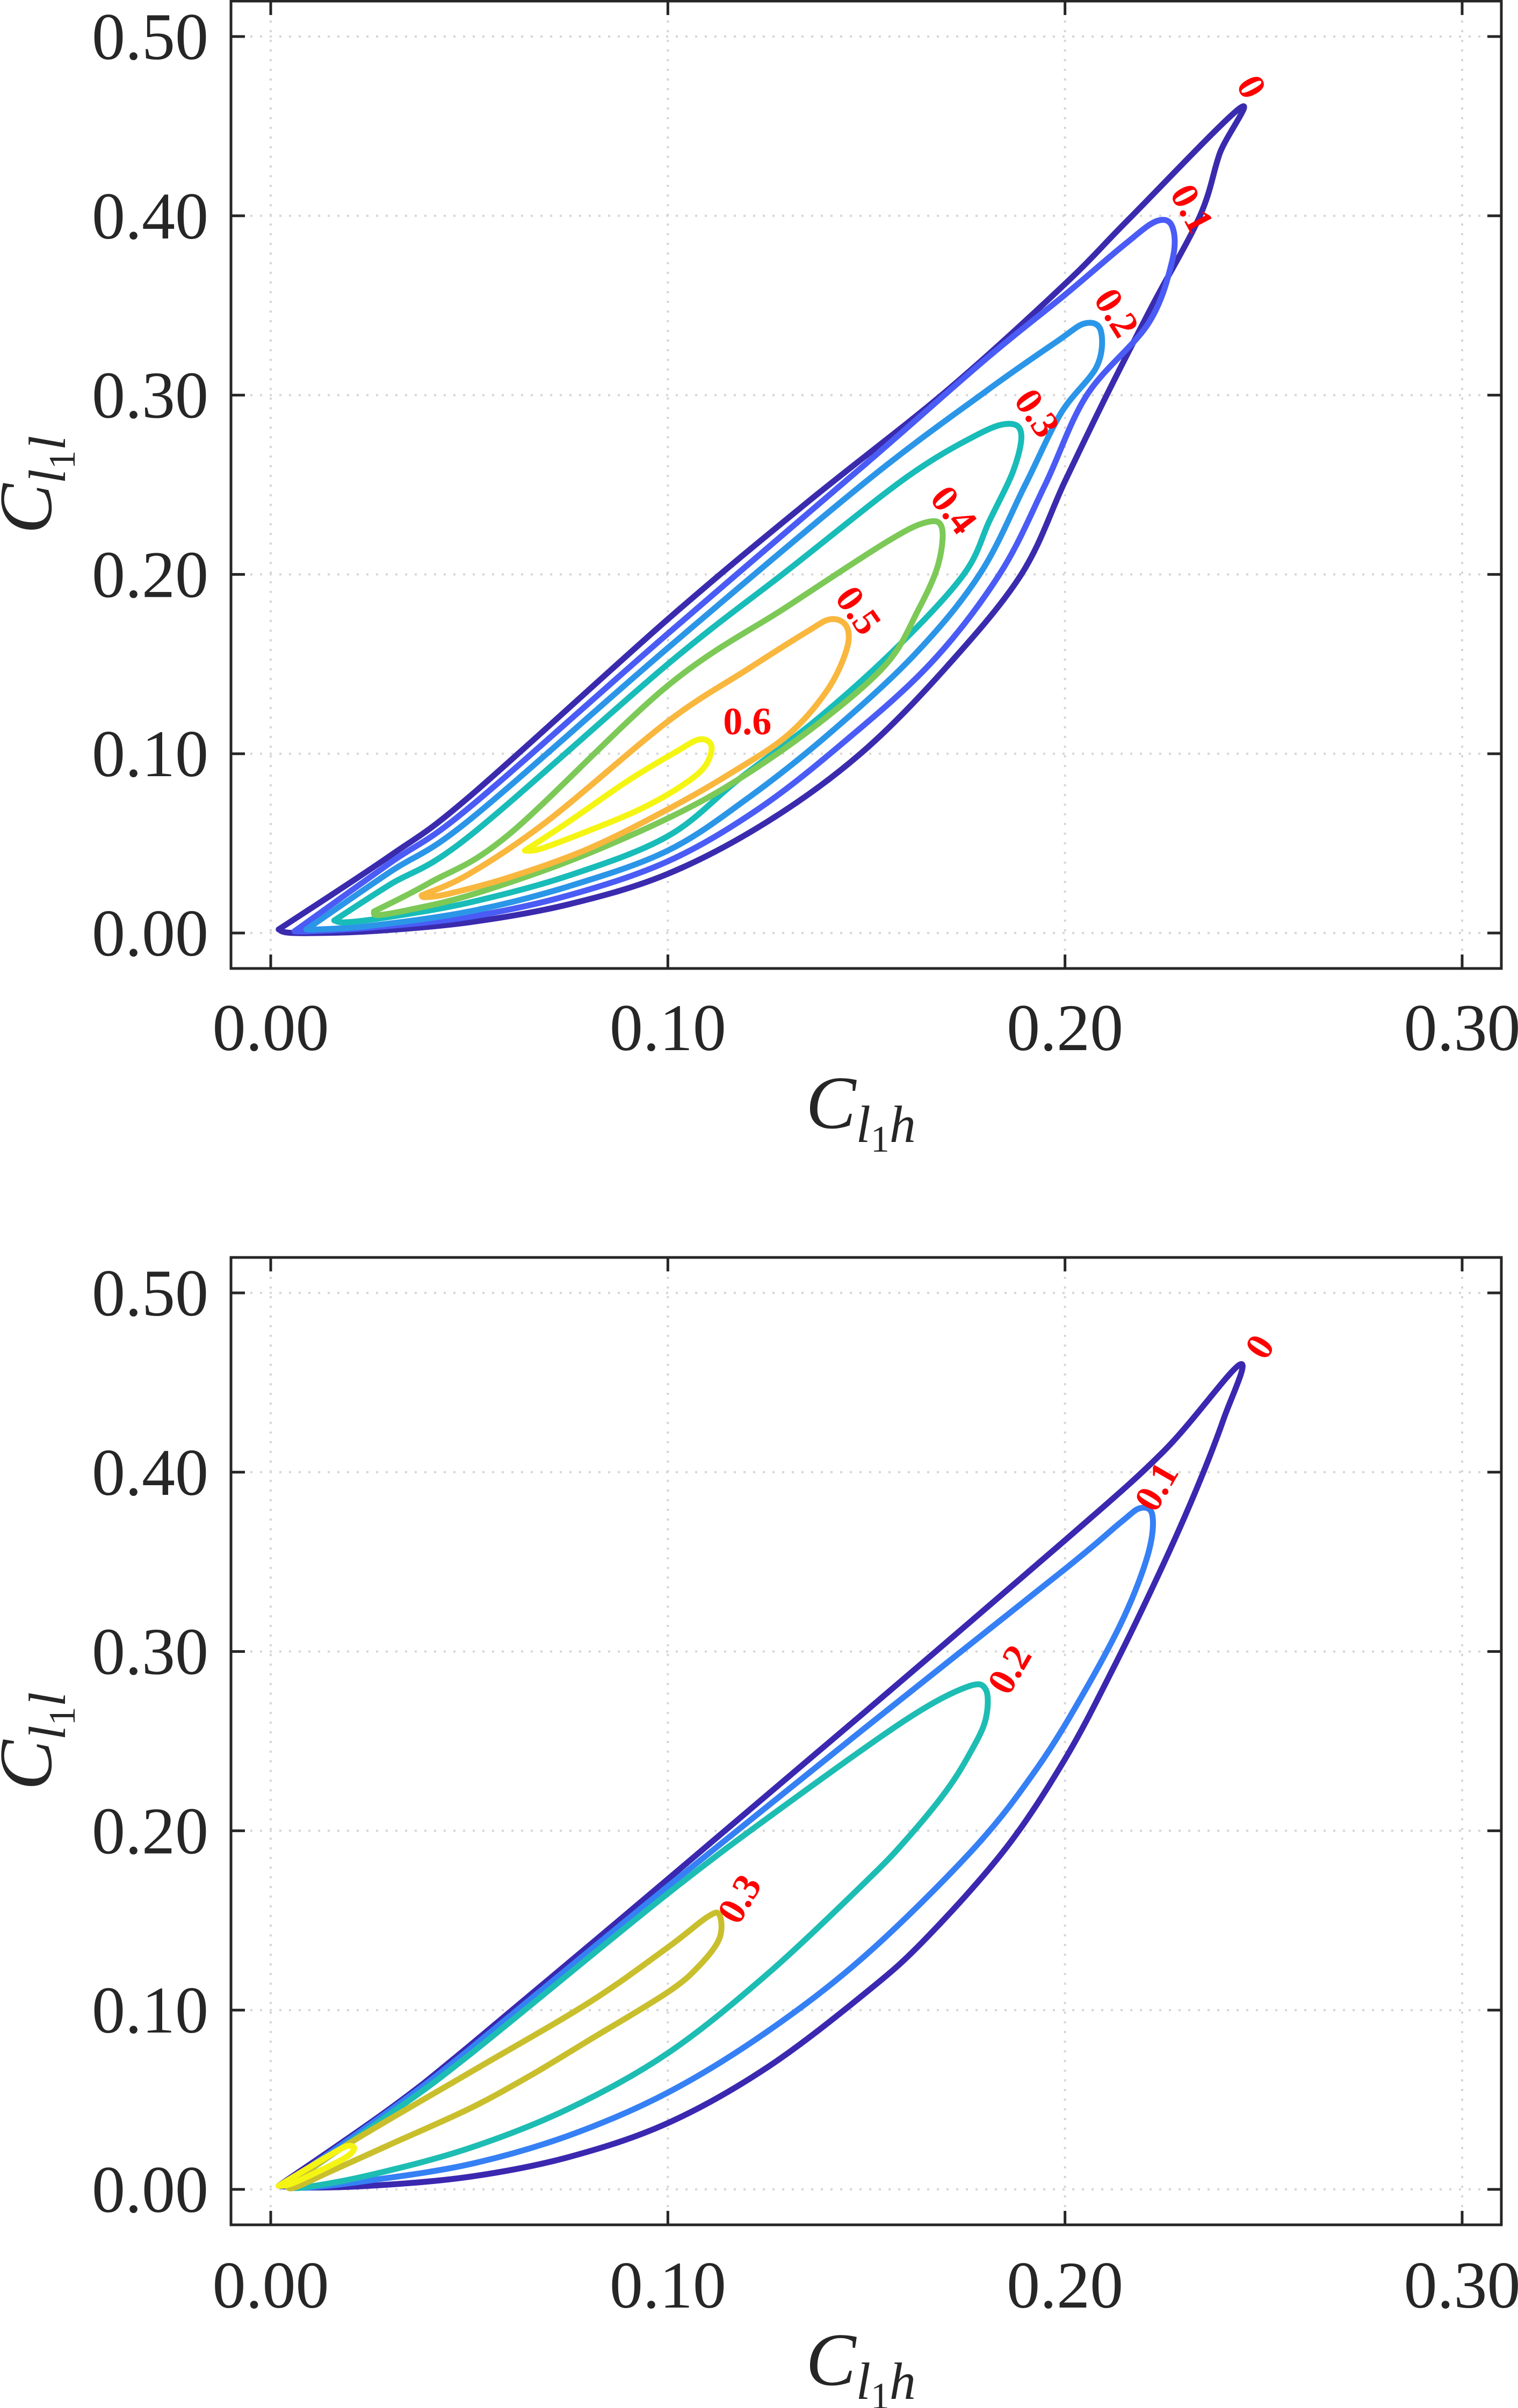  I want to click on contour-labels: 00.10.20.30.40.50.6, so click(999, 405).